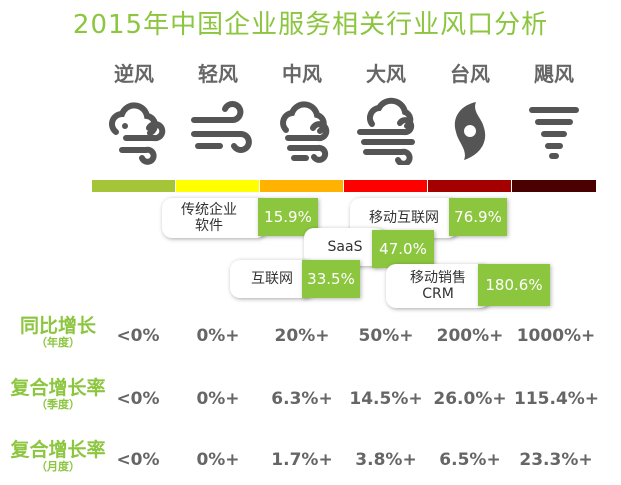 This screenshot has width=621, height=485. I want to click on page-title: 2015年中国企业服务相关行业风口分析, so click(310, 25).